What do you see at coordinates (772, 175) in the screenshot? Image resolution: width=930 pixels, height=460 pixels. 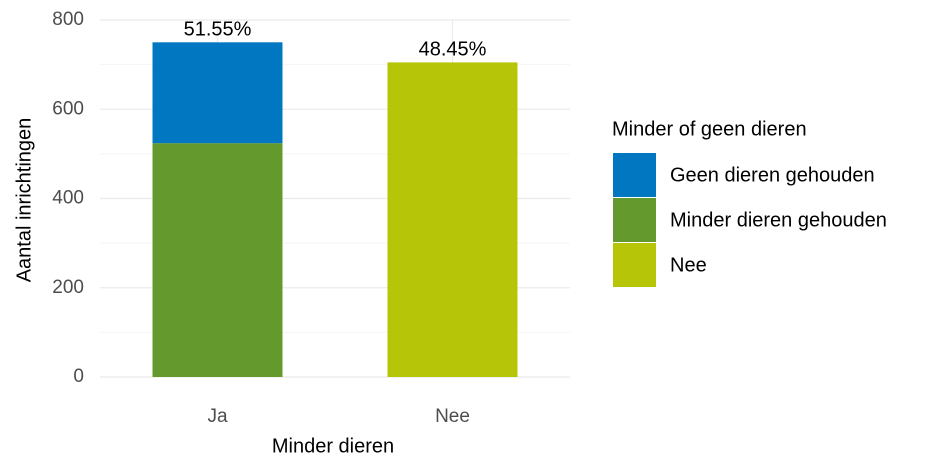 I see `legend-label: Geen dieren gehouden` at bounding box center [772, 175].